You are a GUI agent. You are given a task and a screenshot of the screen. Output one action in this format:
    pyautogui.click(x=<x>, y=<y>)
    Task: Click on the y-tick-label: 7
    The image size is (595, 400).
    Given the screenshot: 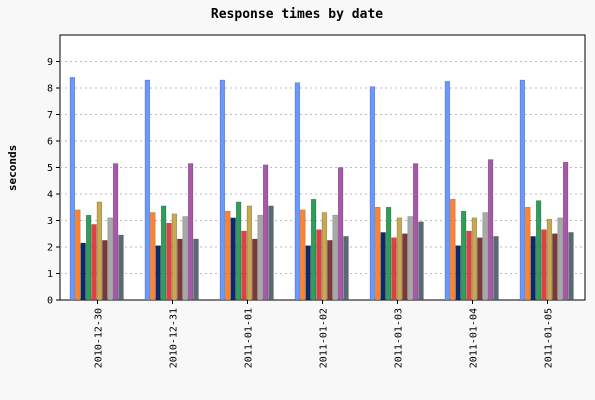 What is the action you would take?
    pyautogui.click(x=50, y=115)
    